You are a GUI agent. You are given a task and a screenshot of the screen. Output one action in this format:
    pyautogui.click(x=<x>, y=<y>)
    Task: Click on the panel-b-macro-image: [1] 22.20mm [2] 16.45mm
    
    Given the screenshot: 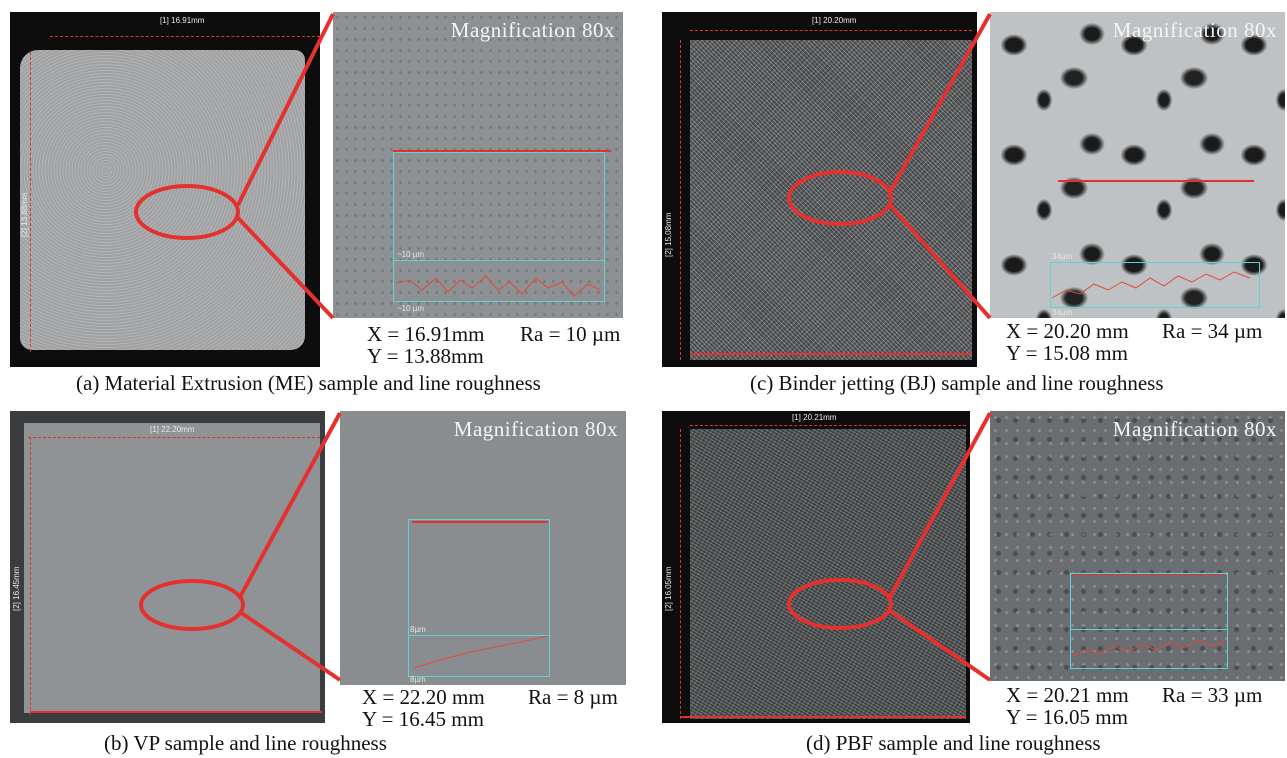 What is the action you would take?
    pyautogui.click(x=167, y=567)
    